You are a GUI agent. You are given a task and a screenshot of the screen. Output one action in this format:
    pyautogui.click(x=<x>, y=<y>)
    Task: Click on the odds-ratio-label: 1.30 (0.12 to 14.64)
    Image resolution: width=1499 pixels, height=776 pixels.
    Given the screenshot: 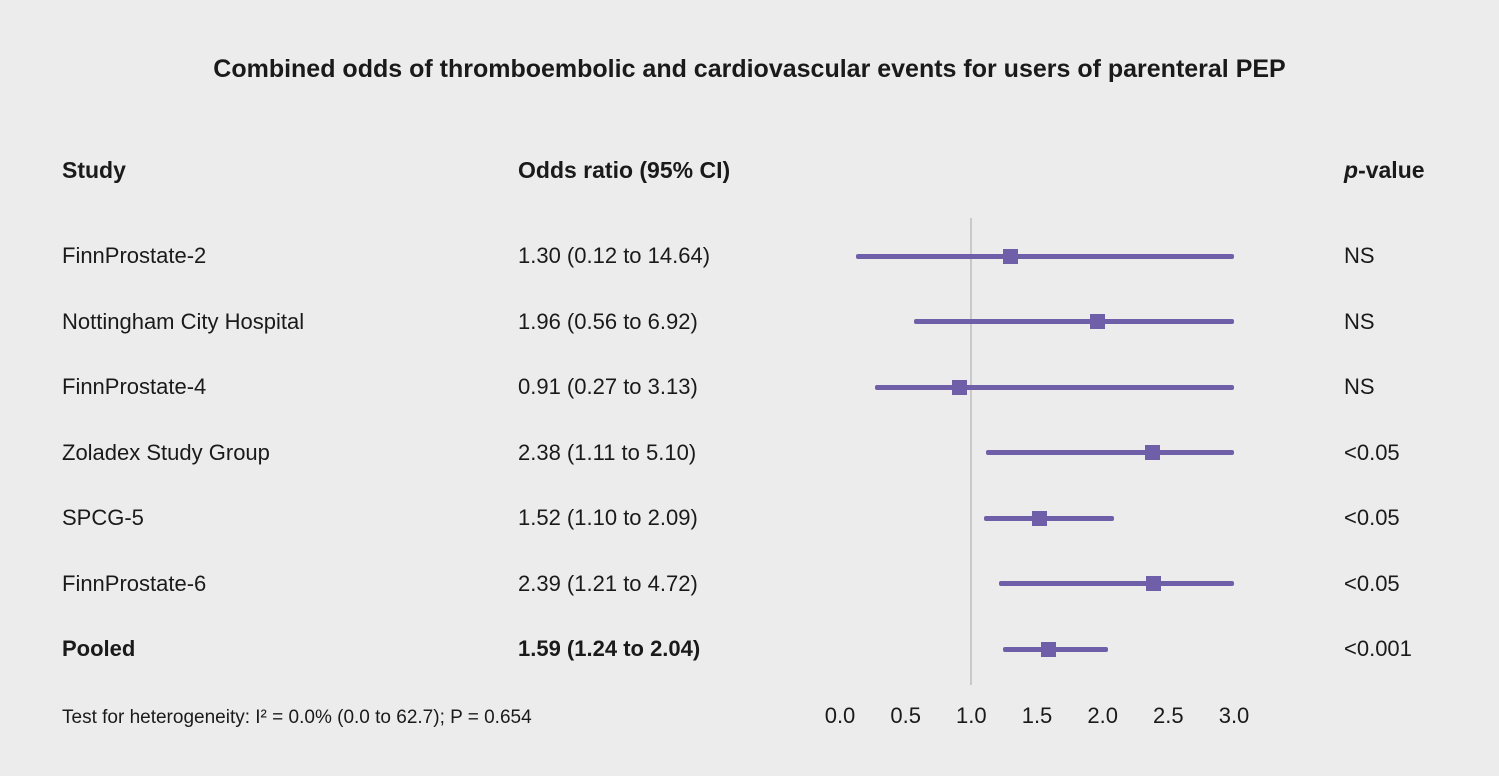 What is the action you would take?
    pyautogui.click(x=614, y=255)
    